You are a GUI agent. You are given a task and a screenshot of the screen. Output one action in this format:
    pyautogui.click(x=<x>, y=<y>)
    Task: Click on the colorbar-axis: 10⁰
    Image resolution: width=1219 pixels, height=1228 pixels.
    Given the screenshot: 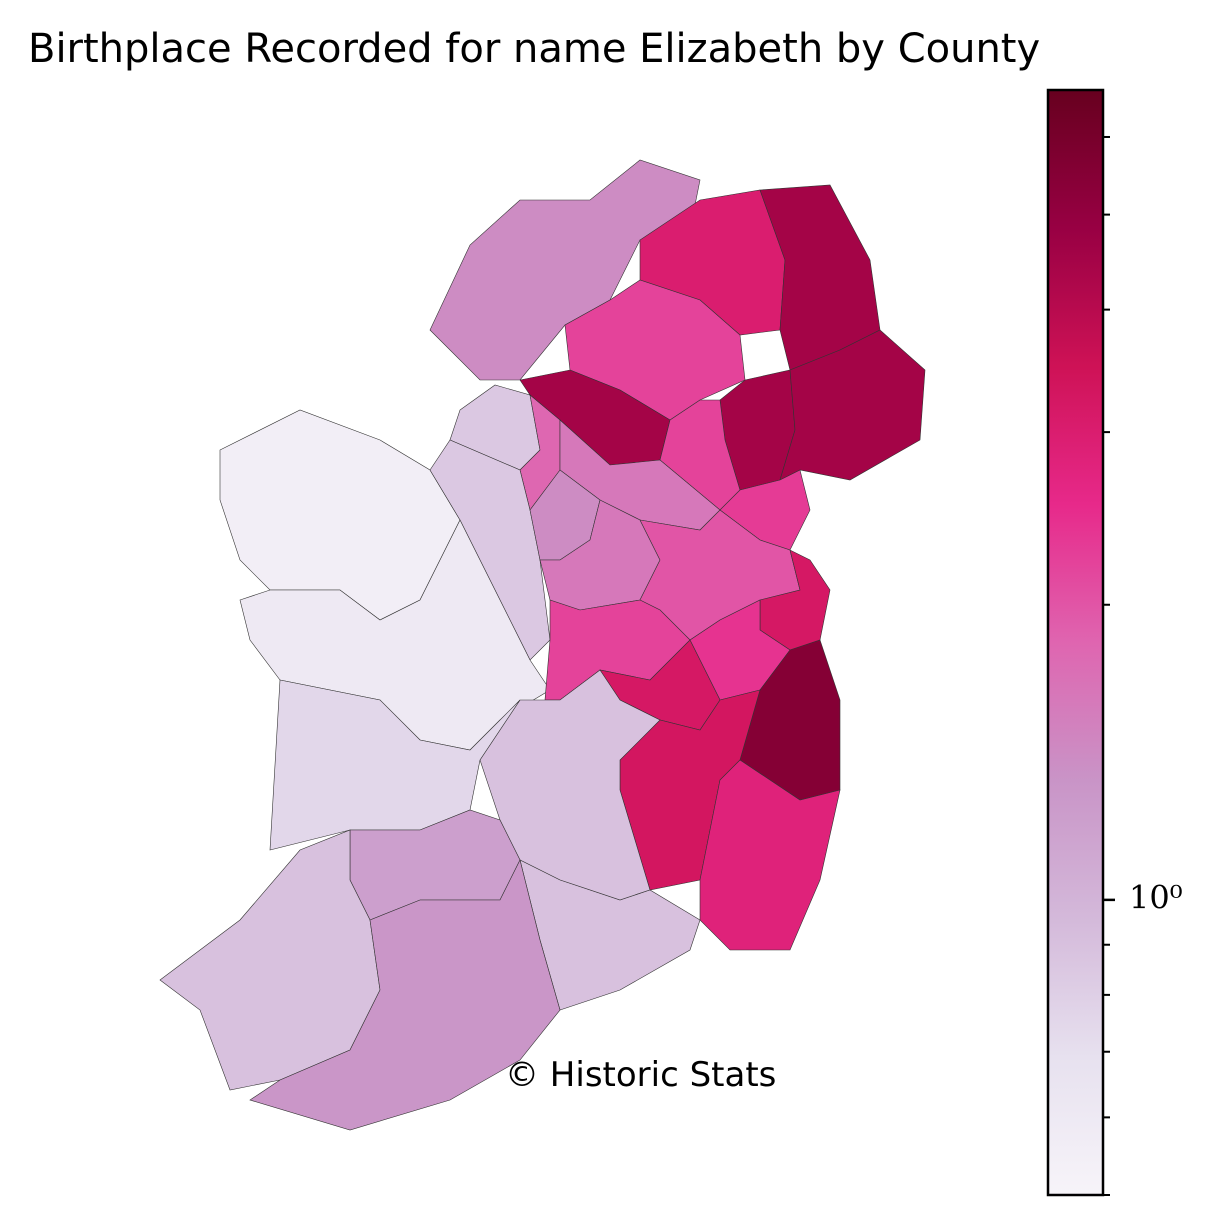 What is the action you would take?
    pyautogui.click(x=1143, y=665)
    